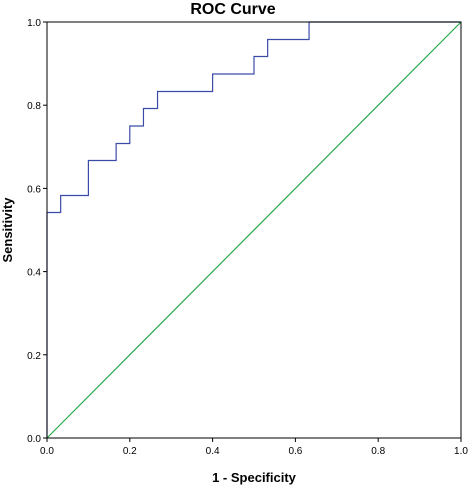 The image size is (472, 487). I want to click on x-tick-label: 1.0, so click(461, 451).